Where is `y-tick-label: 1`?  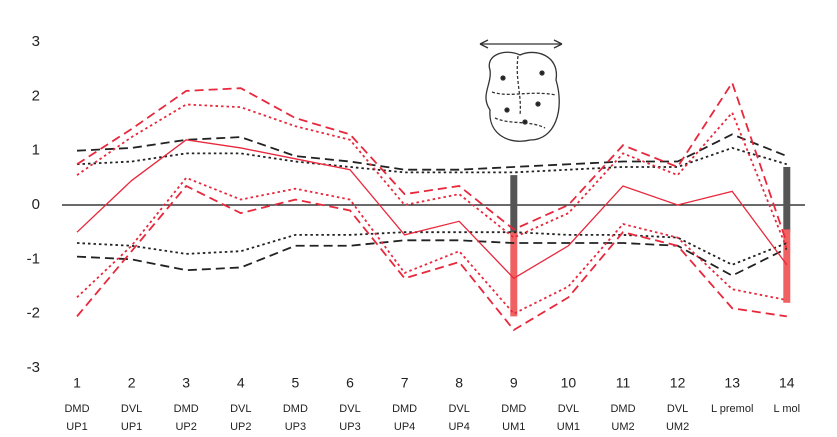
y-tick-label: 1 is located at coordinates (36, 150).